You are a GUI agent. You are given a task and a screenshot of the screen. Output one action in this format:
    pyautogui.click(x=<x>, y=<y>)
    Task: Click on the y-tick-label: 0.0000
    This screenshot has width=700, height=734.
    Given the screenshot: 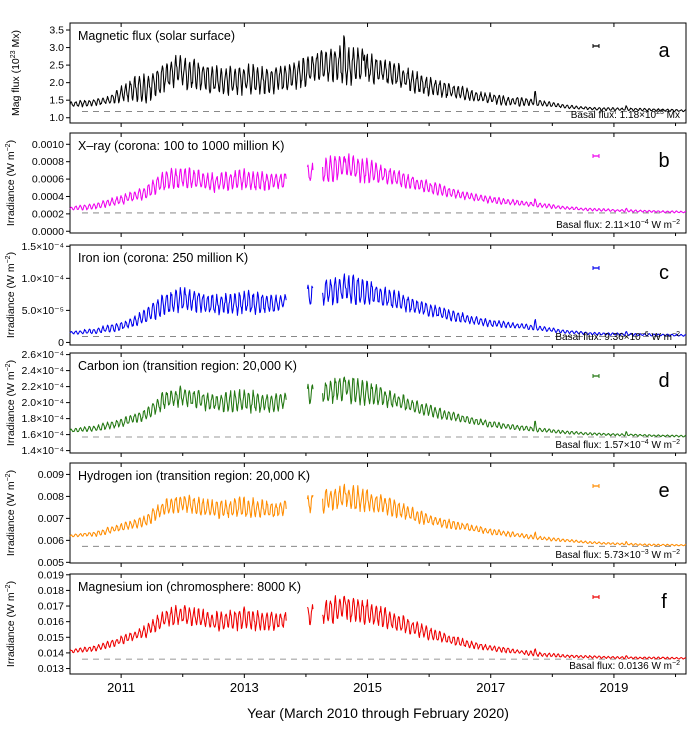 What is the action you would take?
    pyautogui.click(x=48, y=232)
    